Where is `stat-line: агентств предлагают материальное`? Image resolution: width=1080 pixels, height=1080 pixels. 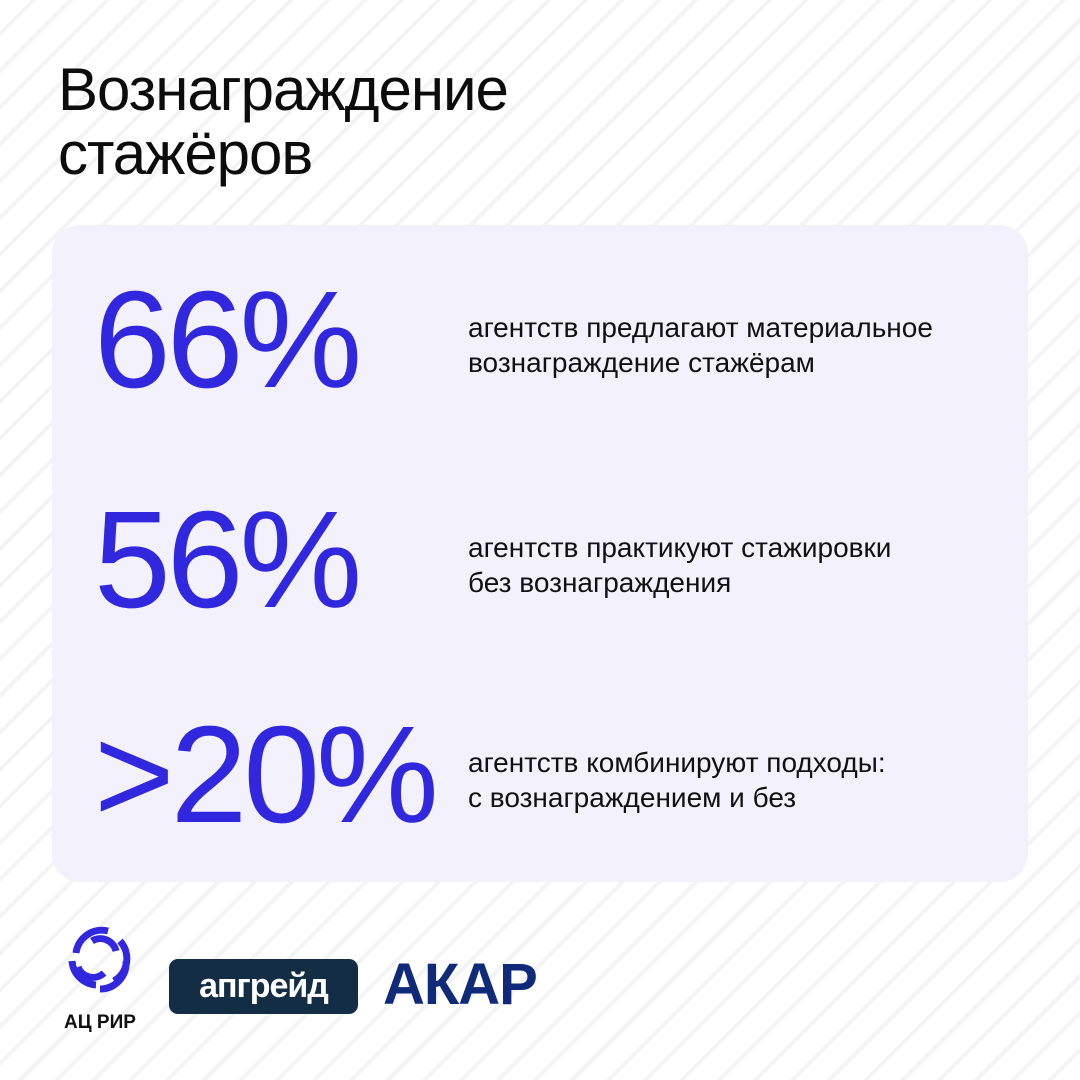 stat-line: агентств предлагают материальное is located at coordinates (700, 327).